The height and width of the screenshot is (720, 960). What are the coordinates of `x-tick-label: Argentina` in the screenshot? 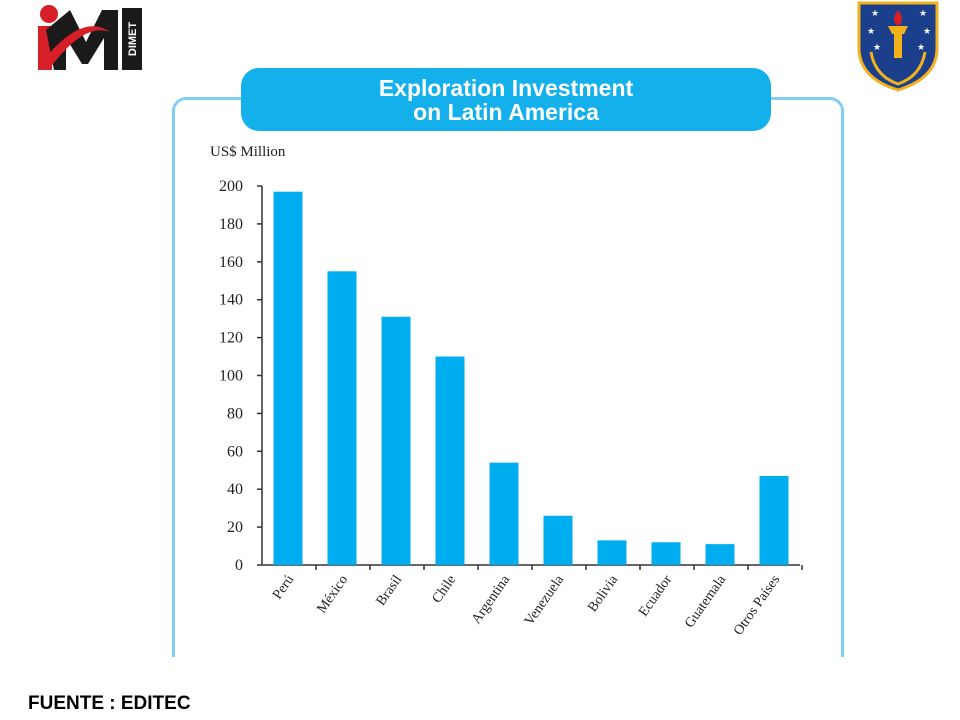 It's located at (491, 599).